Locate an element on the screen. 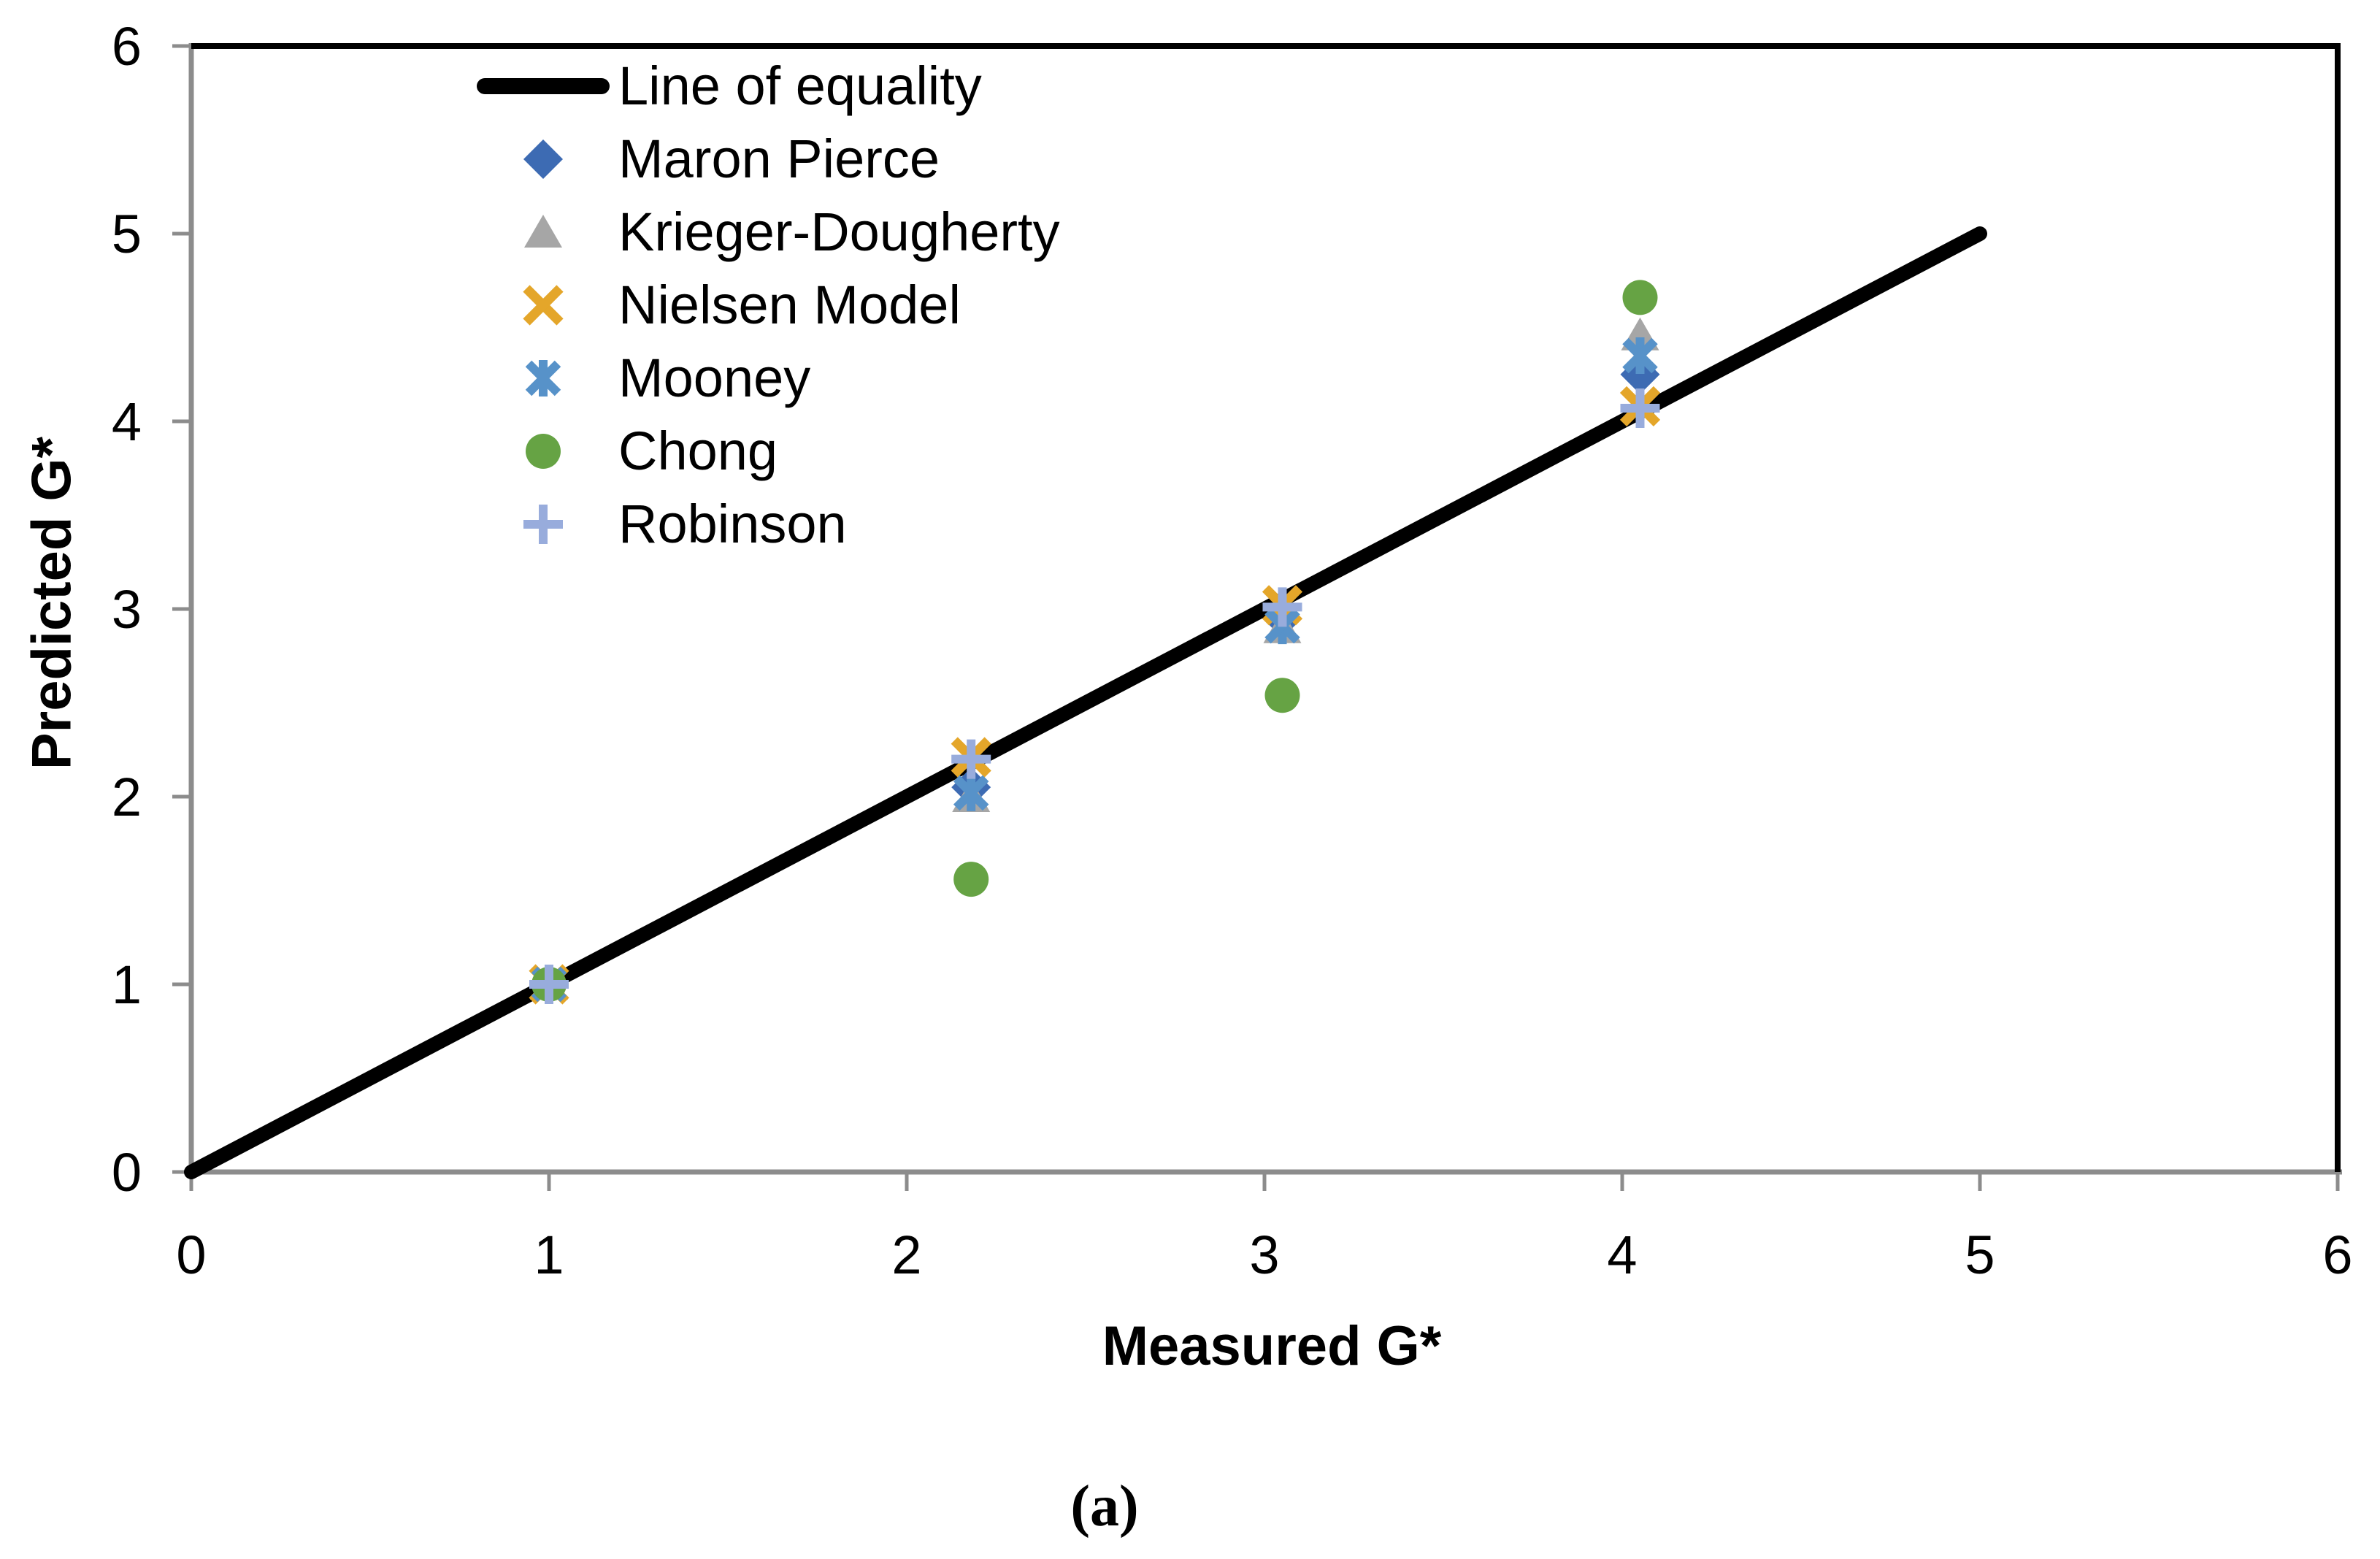 The height and width of the screenshot is (1559, 2380). y-tick-label: 4 is located at coordinates (127, 421).